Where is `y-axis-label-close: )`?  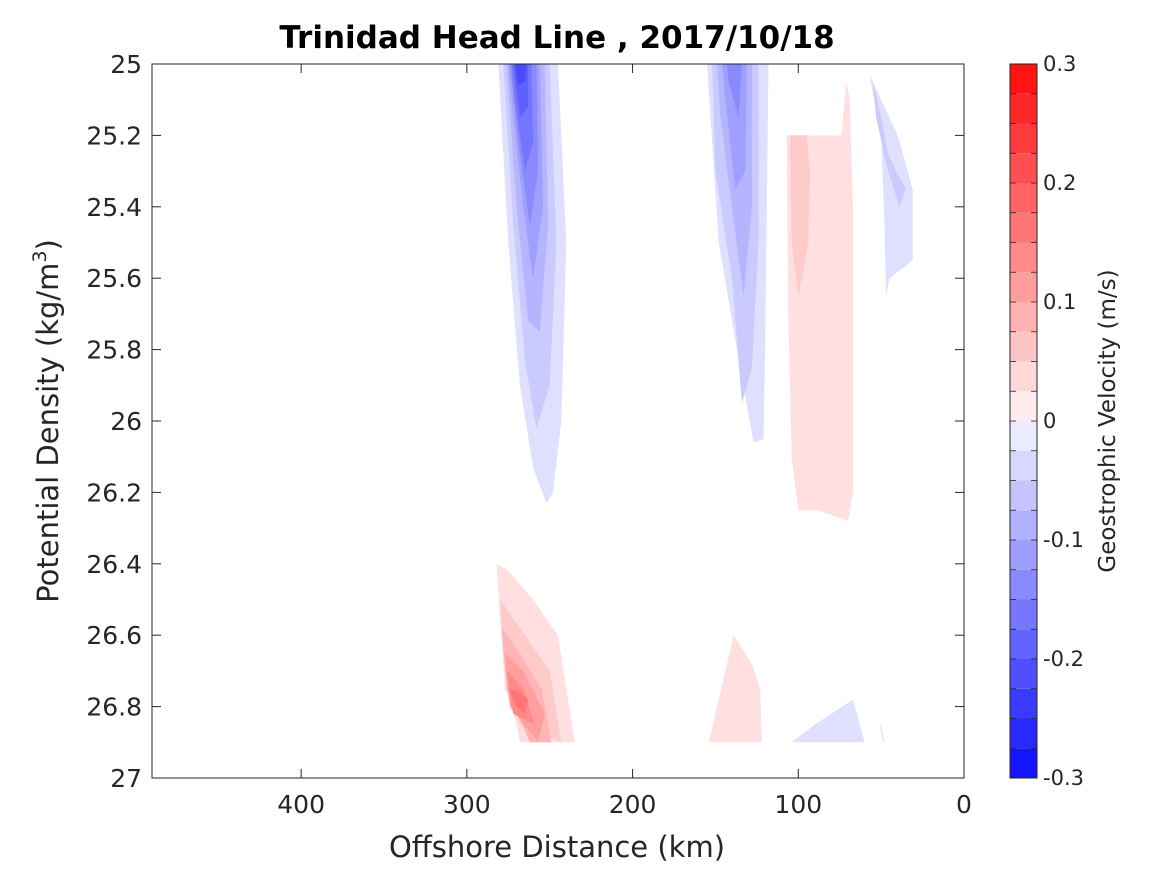 y-axis-label-close: ) is located at coordinates (48, 244).